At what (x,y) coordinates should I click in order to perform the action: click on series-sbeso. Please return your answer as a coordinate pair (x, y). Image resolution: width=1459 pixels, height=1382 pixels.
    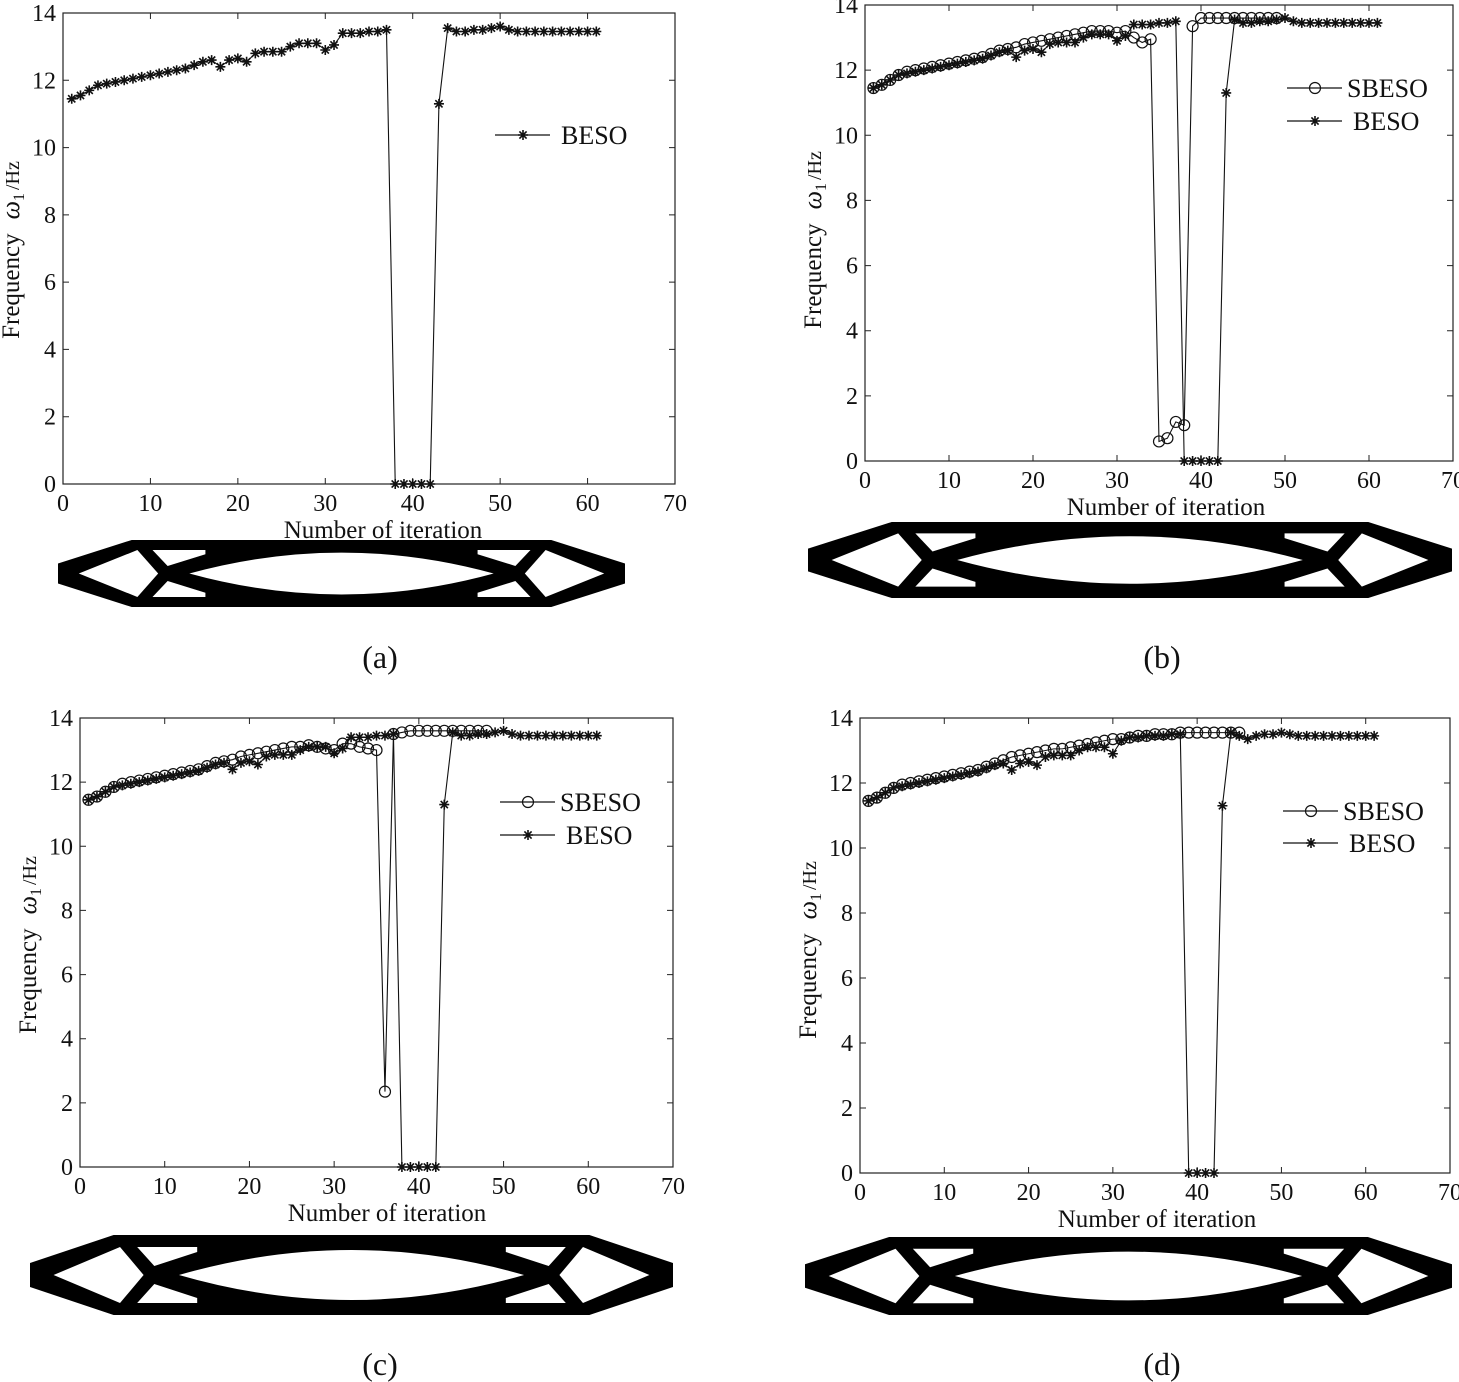
    Looking at the image, I should click on (1054, 766).